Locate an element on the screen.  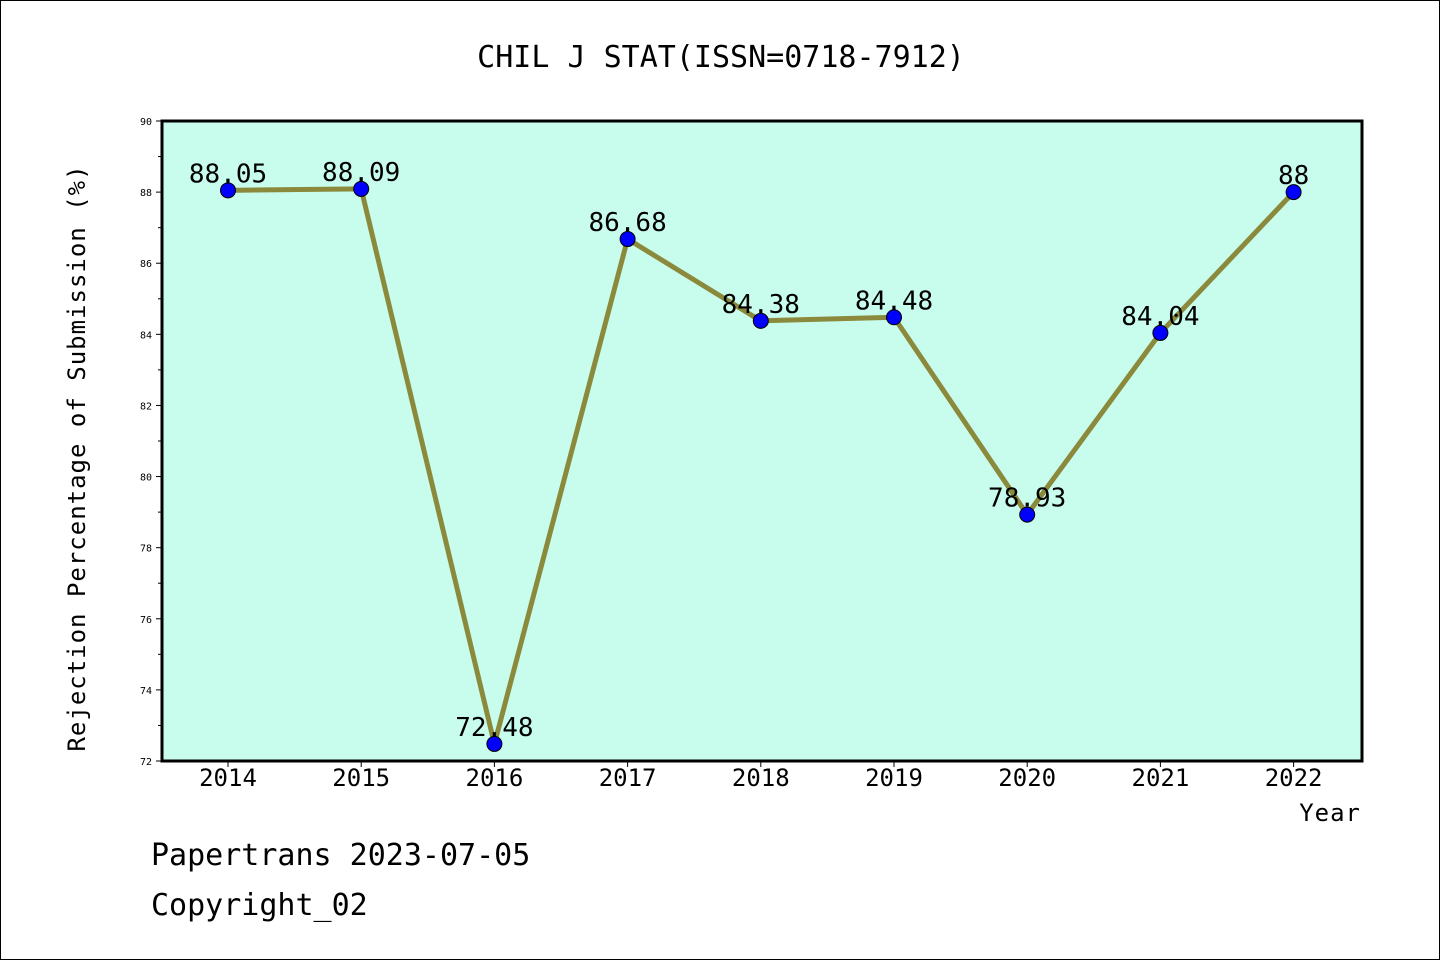
data-label: 88.05 is located at coordinates (228, 174).